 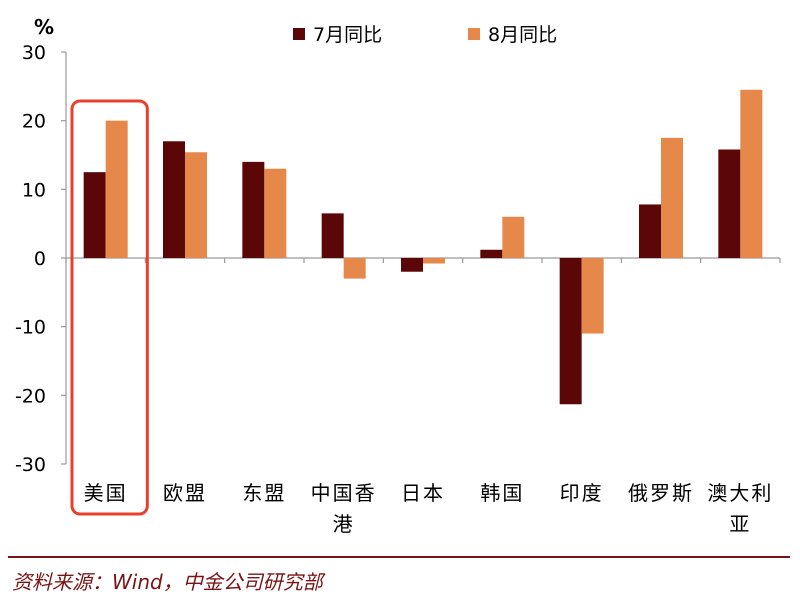 What do you see at coordinates (40, 259) in the screenshot?
I see `y-tick-label: 0` at bounding box center [40, 259].